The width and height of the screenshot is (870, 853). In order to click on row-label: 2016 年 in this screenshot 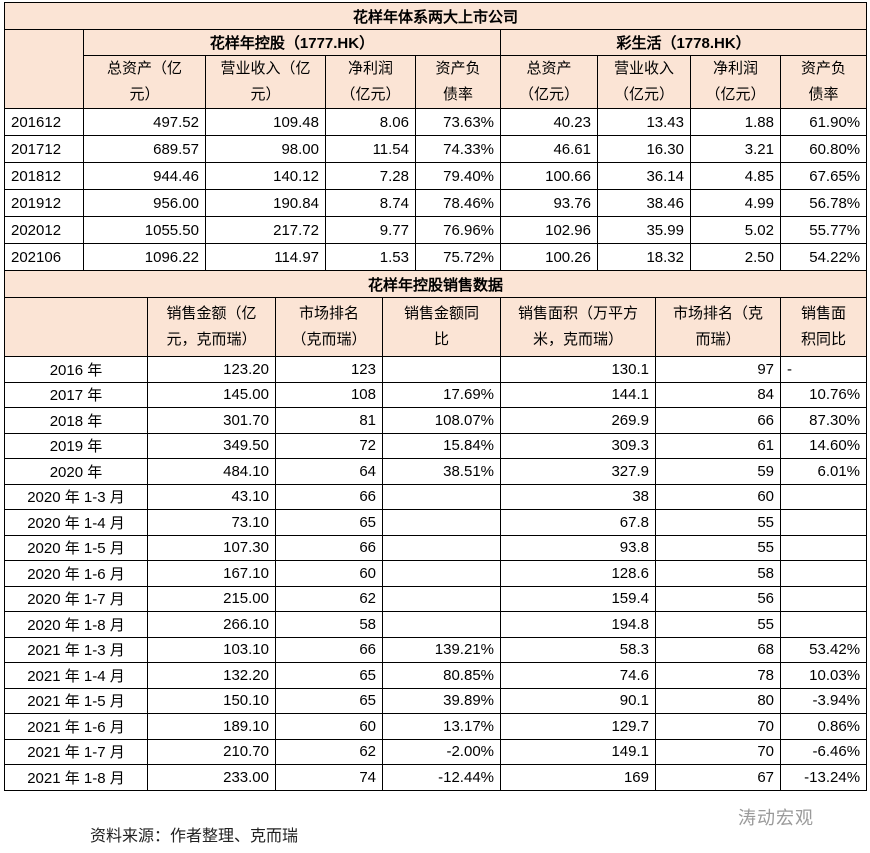, I will do `click(76, 369)`.